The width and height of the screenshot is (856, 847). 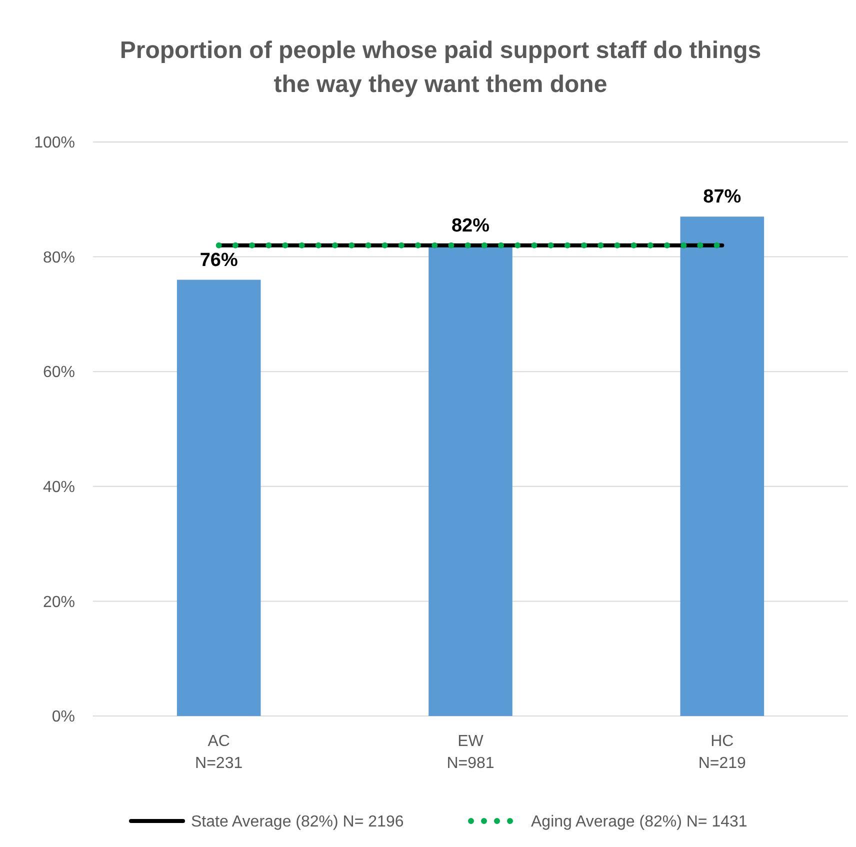 I want to click on x-tick-label: AC N=231, so click(x=219, y=752).